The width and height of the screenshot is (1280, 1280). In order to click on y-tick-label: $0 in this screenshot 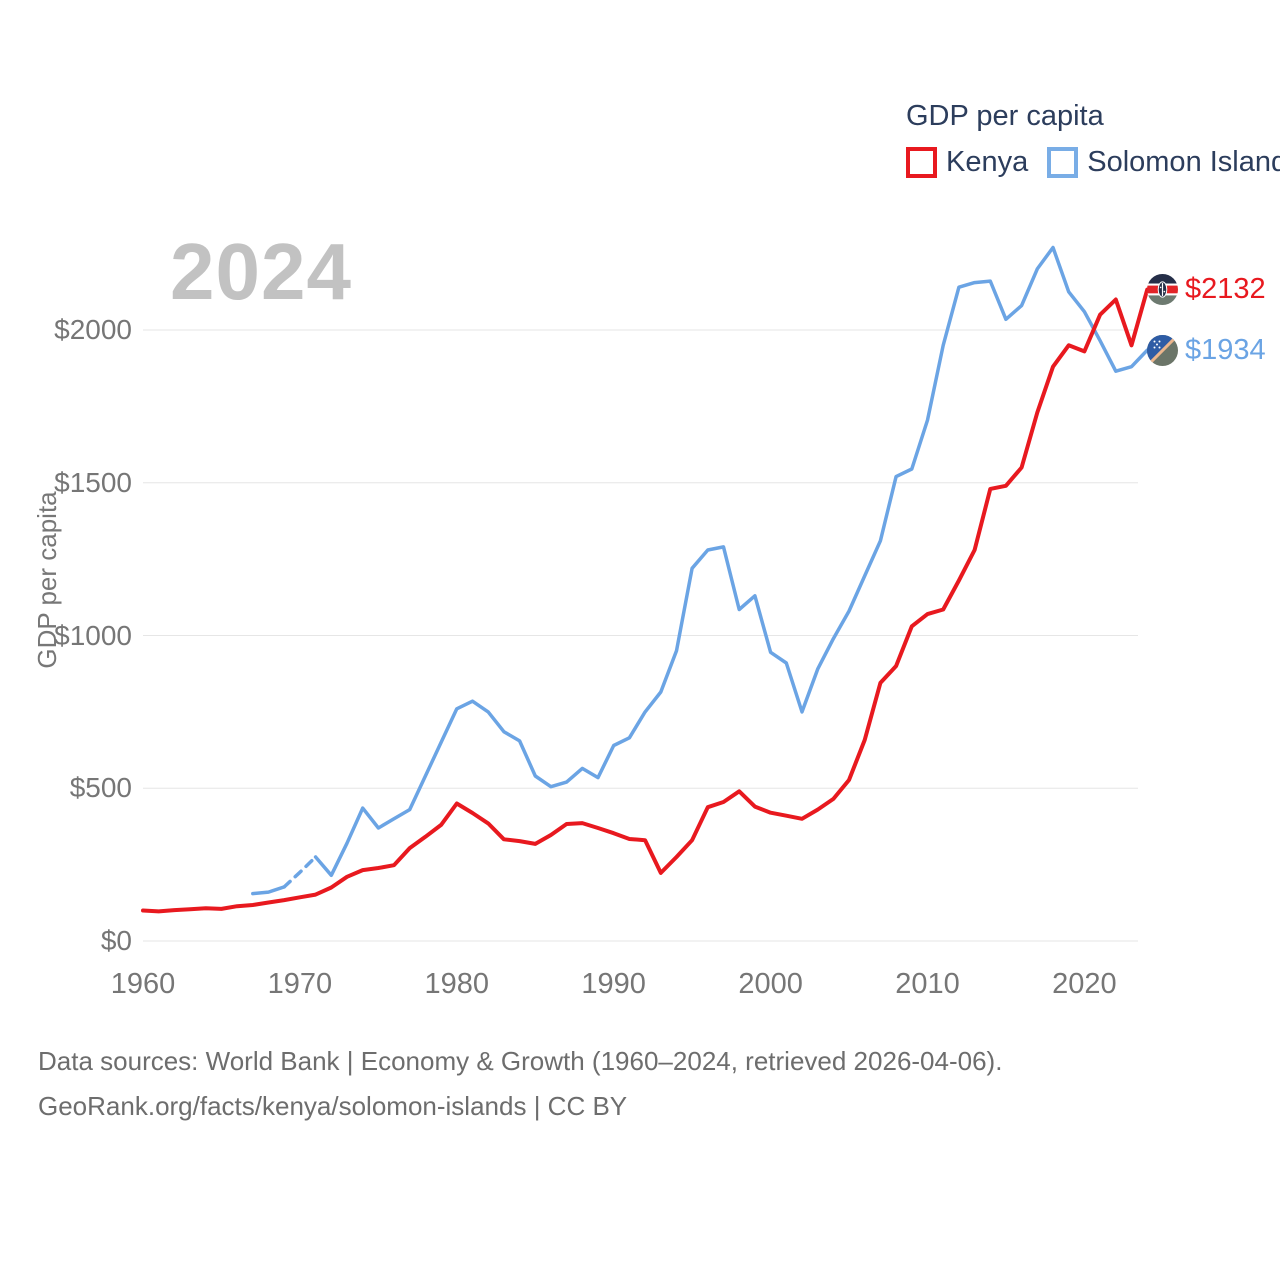, I will do `click(116, 940)`.